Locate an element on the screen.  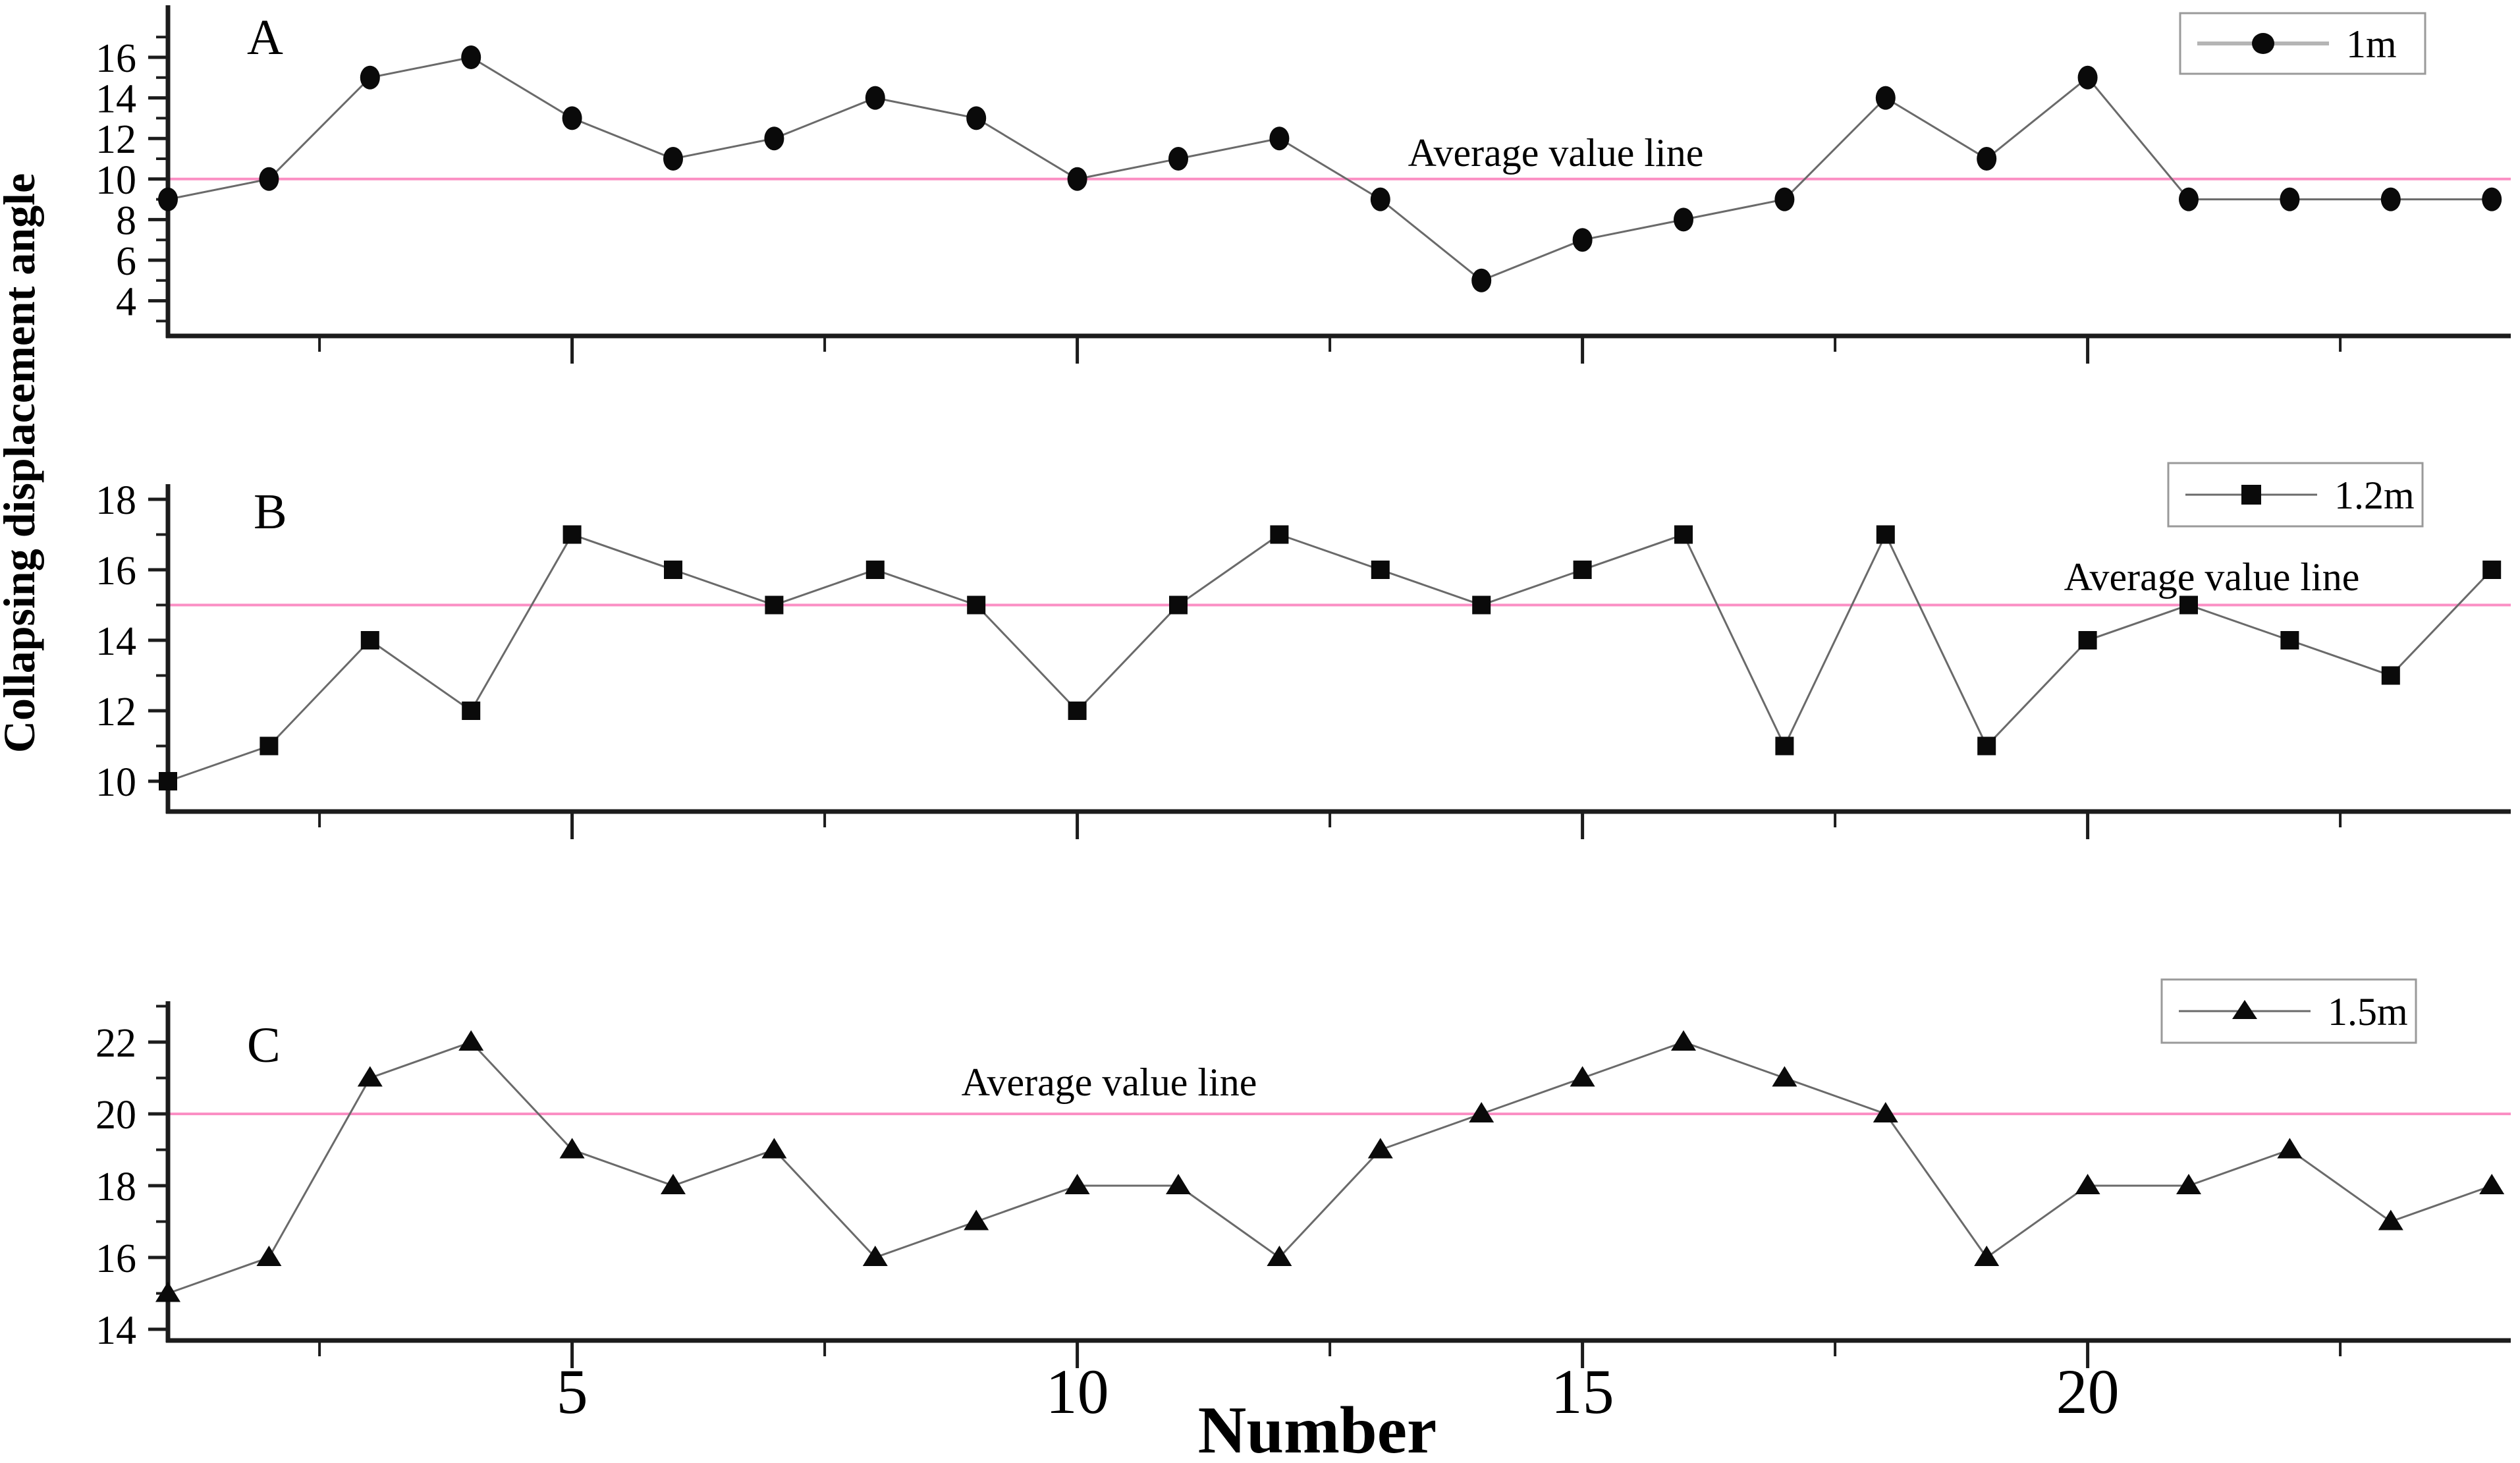
x-tick-label: 10 is located at coordinates (1077, 1392).